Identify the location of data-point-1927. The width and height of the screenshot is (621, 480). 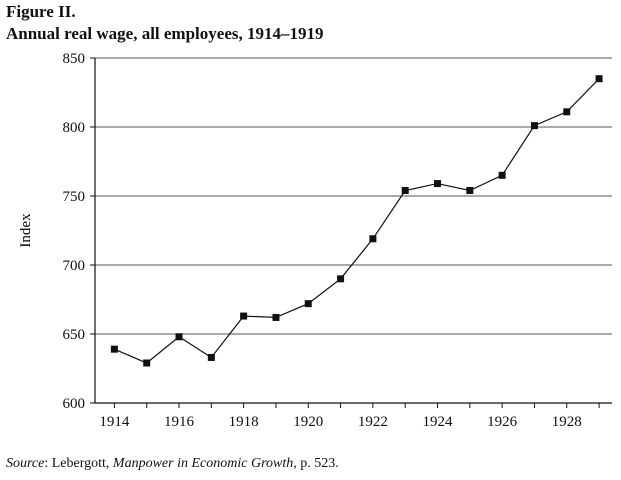
(534, 126).